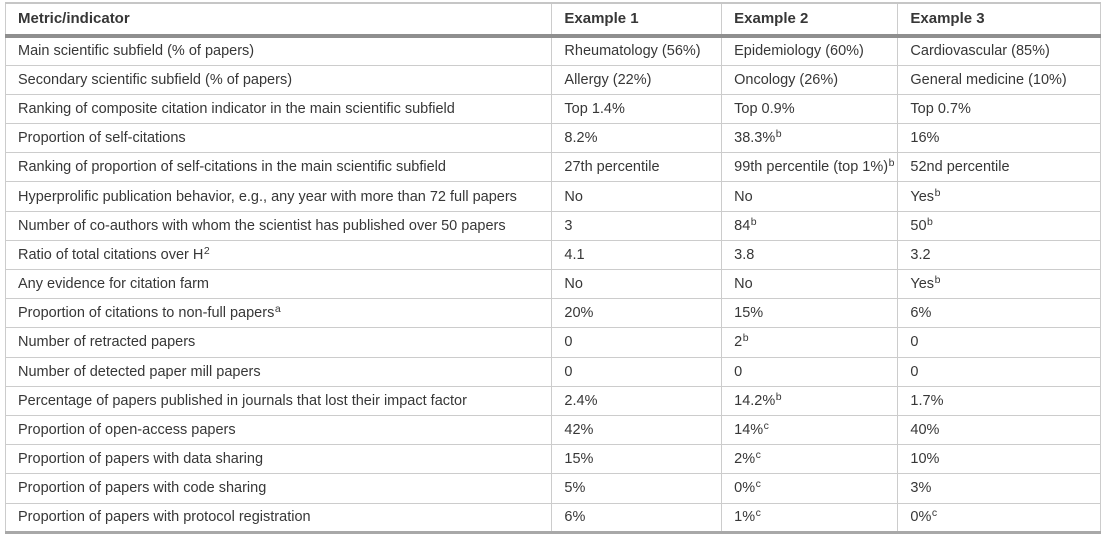  I want to click on value-cell-example-1: 20%, so click(636, 313).